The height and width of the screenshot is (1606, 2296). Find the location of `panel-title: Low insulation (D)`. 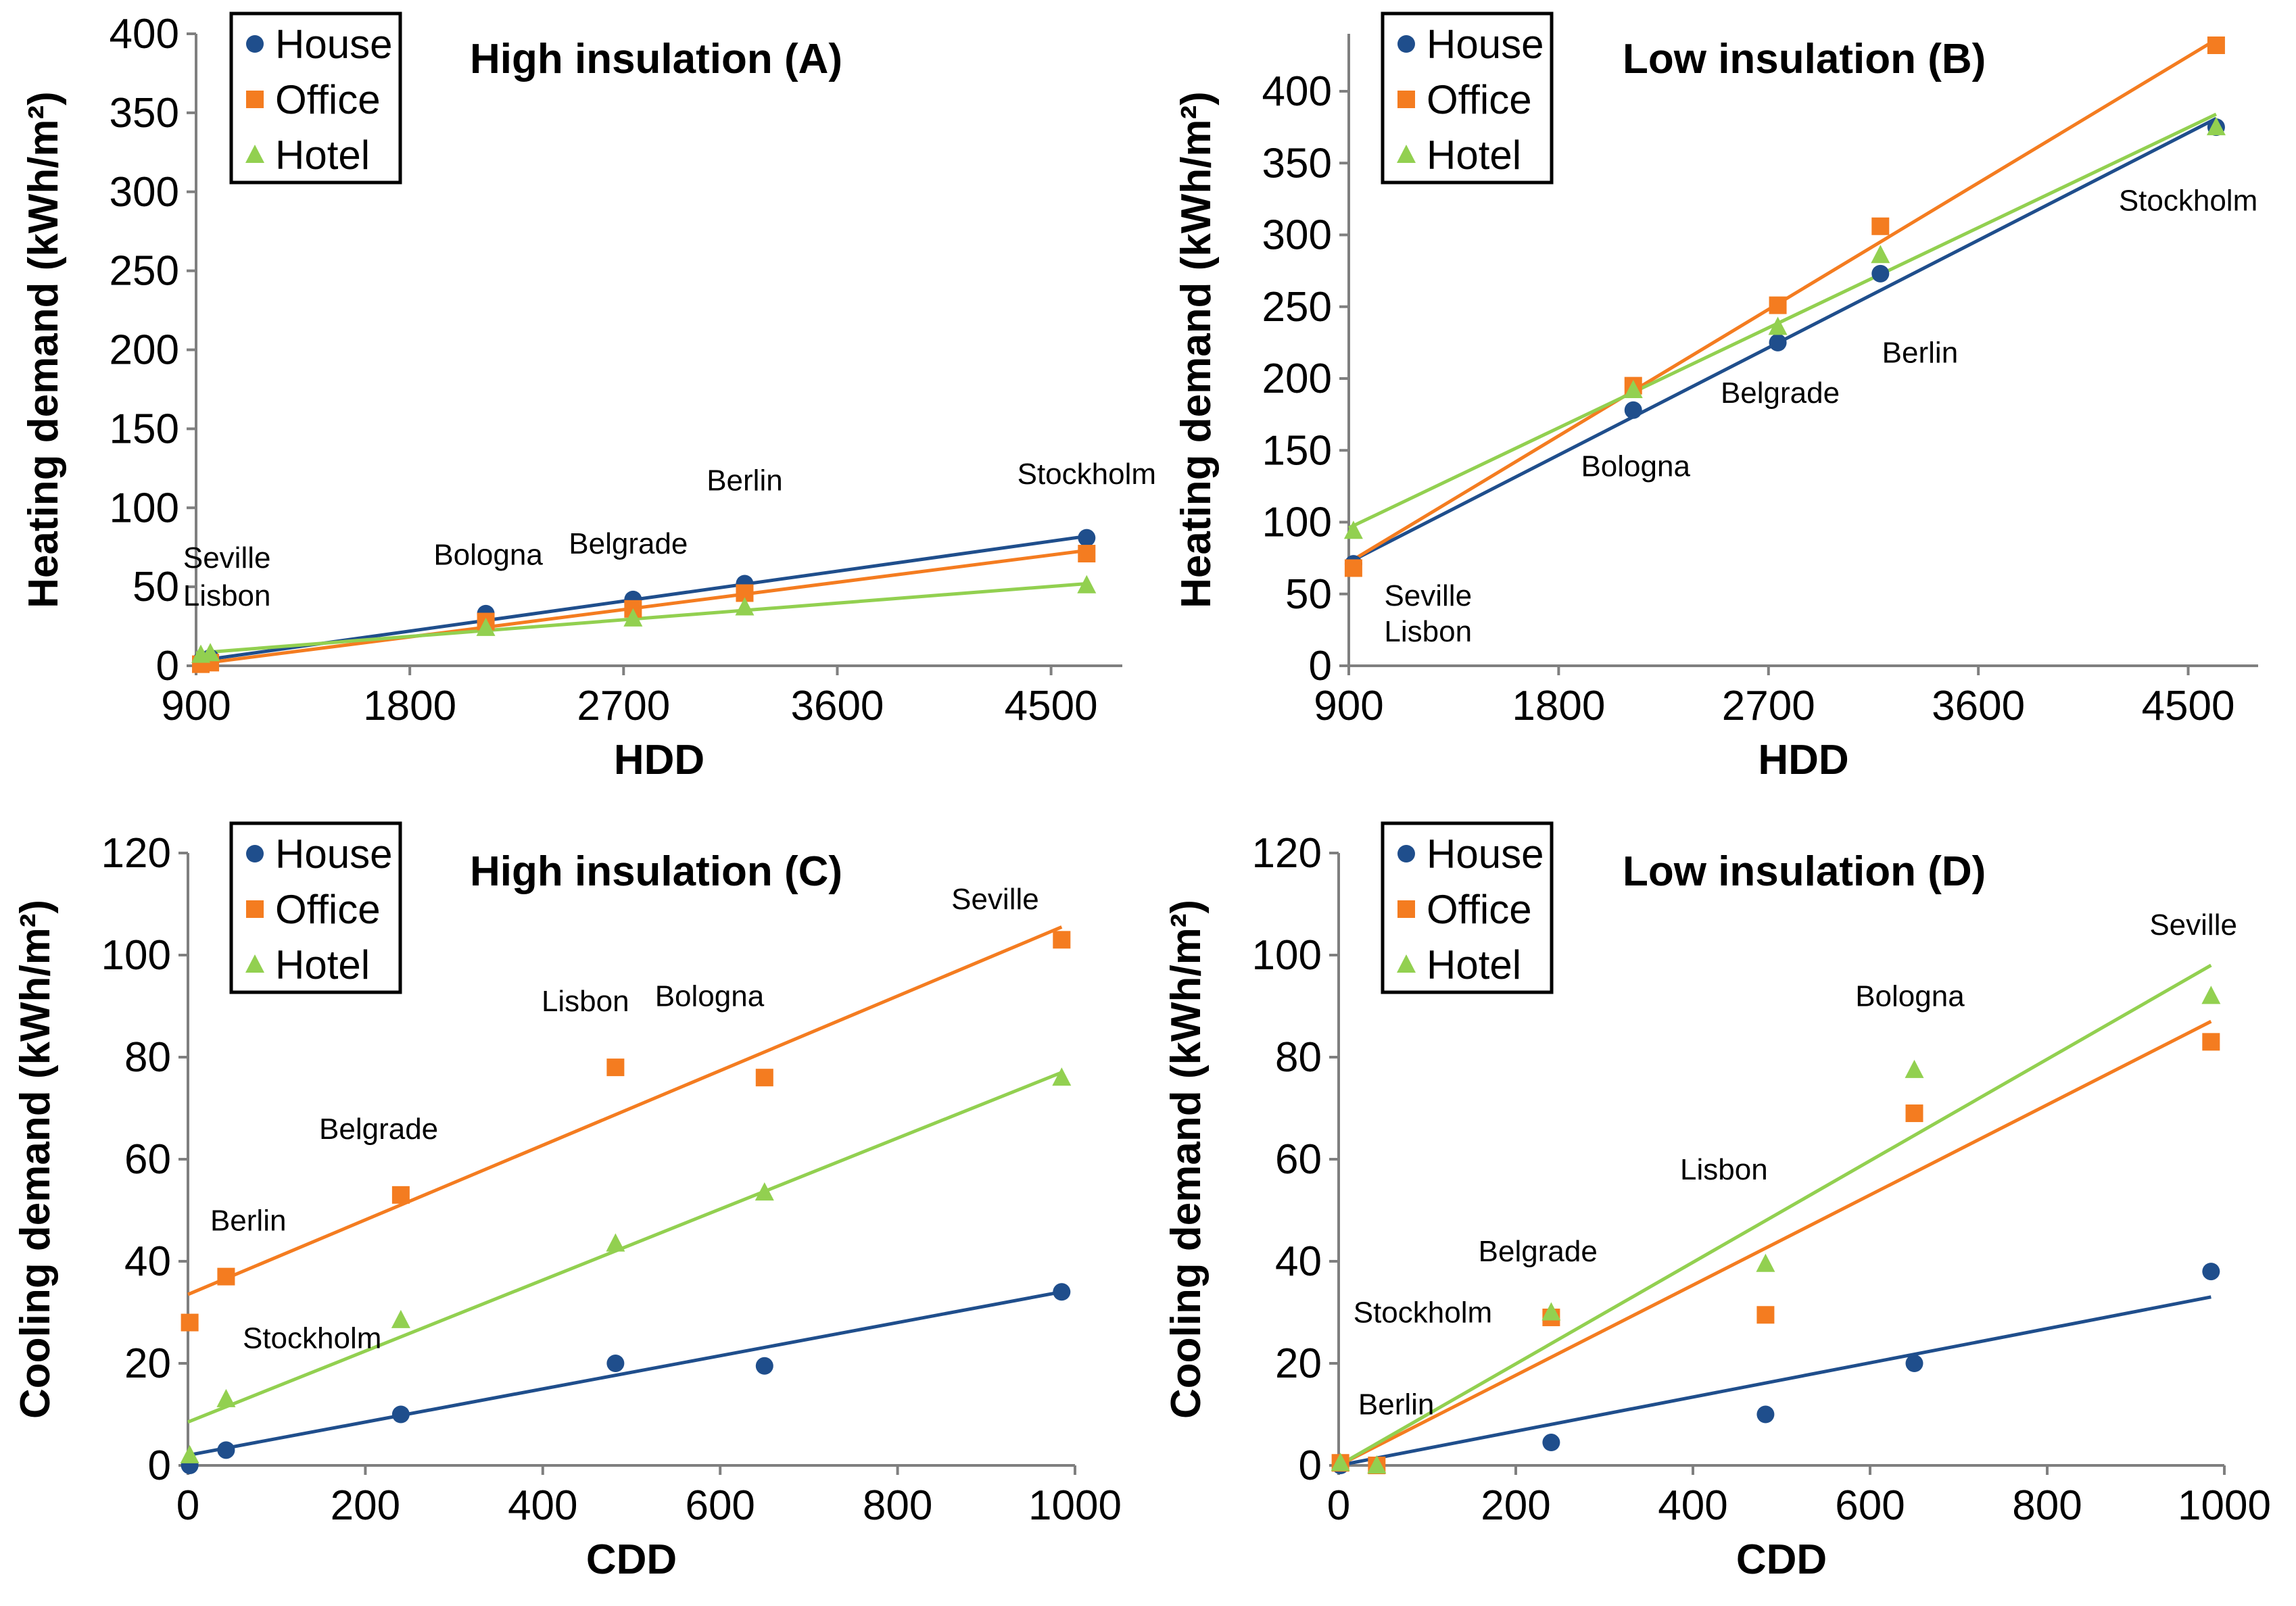

panel-title: Low insulation (D) is located at coordinates (1804, 871).